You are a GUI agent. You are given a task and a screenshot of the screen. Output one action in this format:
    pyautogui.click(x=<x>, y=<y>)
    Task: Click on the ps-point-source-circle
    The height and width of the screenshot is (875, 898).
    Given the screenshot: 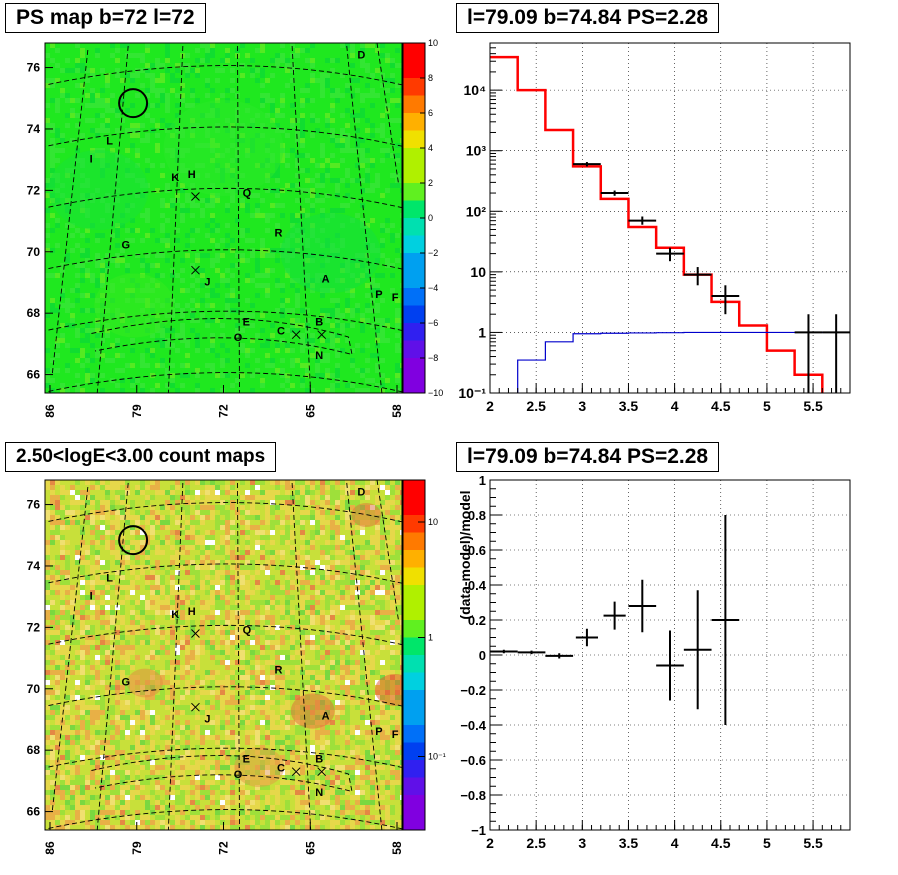 What is the action you would take?
    pyautogui.click(x=133, y=103)
    